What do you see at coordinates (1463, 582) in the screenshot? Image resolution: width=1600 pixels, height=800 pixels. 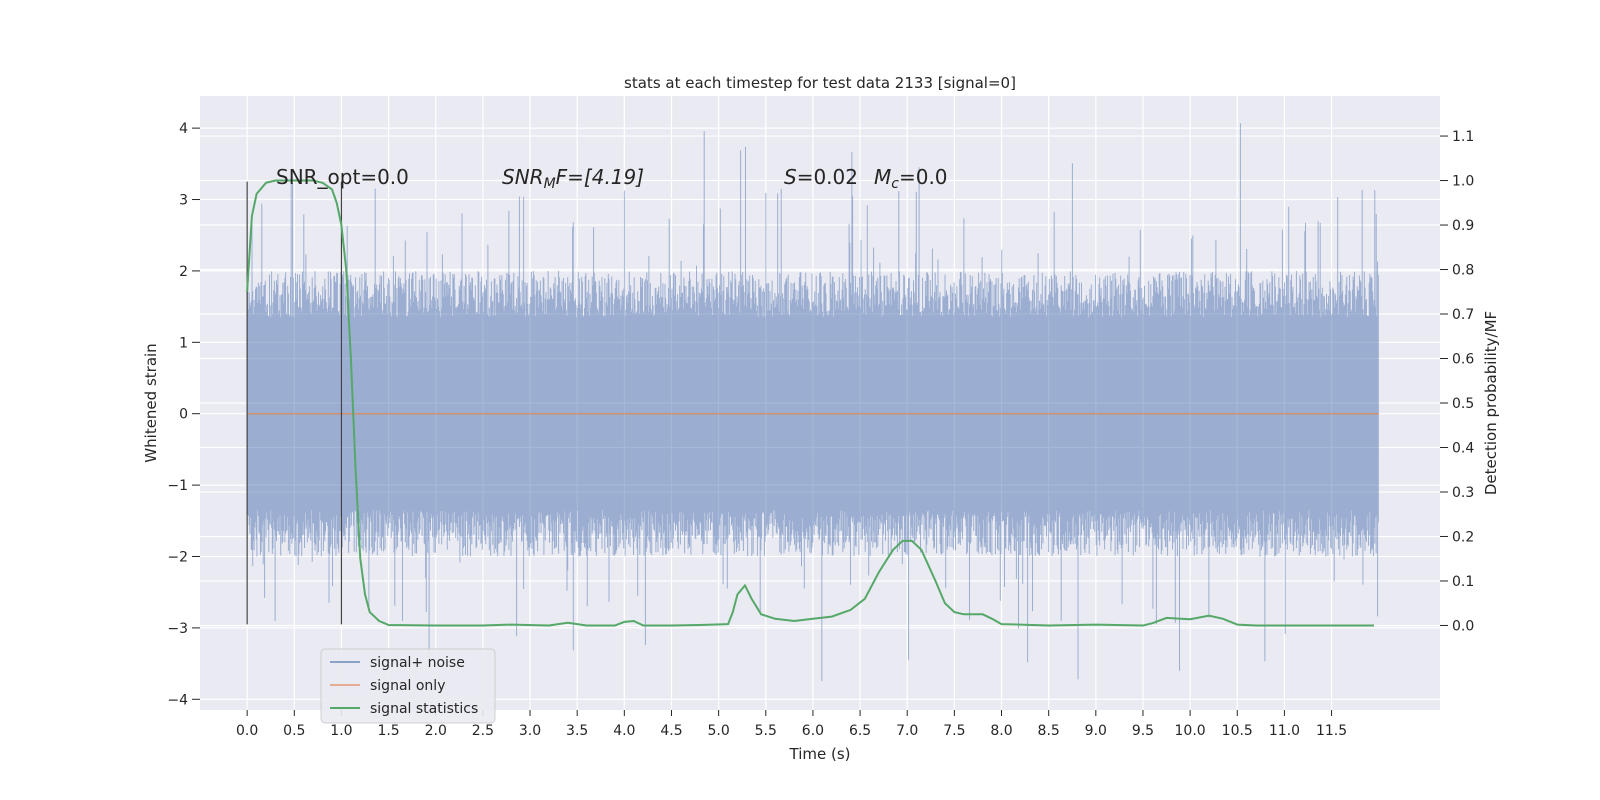 I see `y2-tick-label: 0.1` at bounding box center [1463, 582].